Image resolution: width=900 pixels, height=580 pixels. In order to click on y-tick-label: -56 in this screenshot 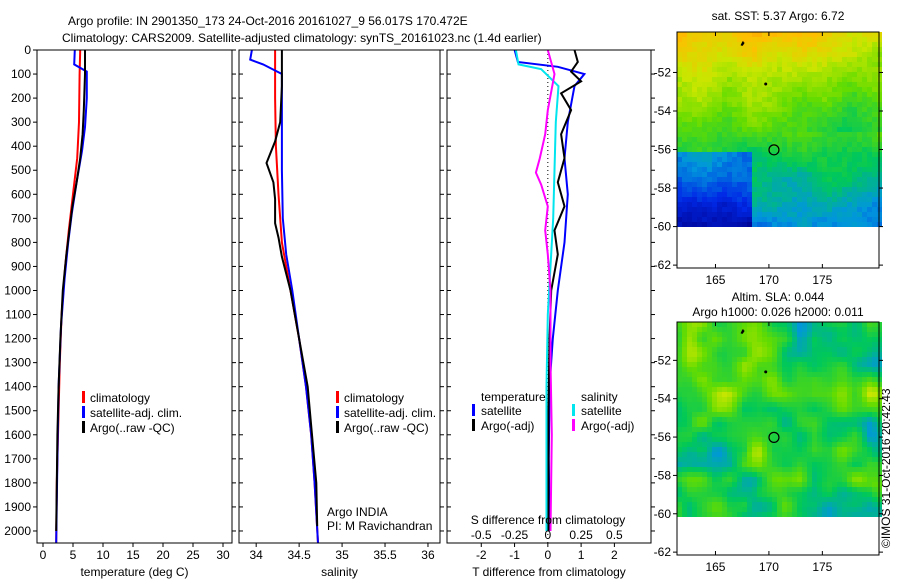, I will do `click(663, 437)`.